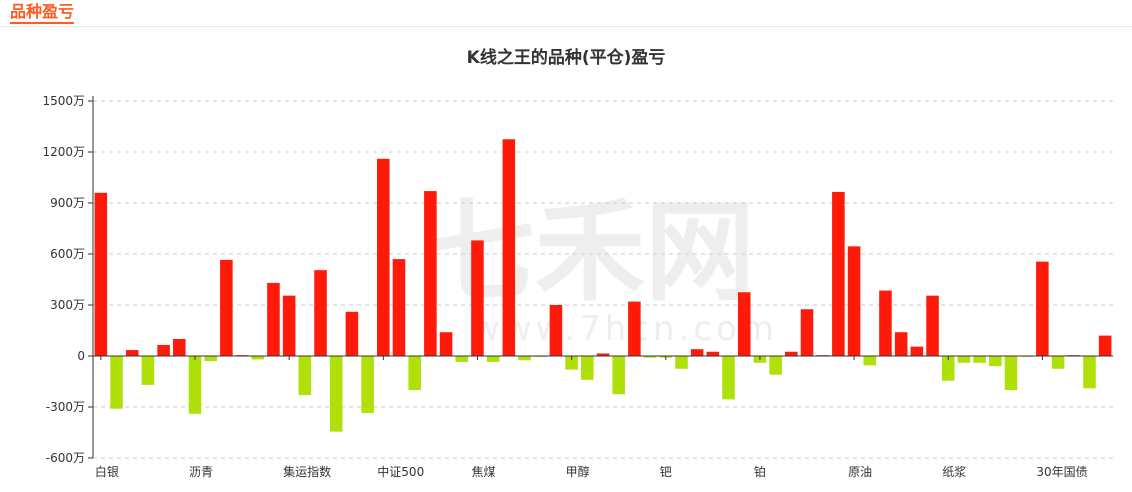 This screenshot has height=492, width=1132. I want to click on x-tick-label: 中证500, so click(400, 471).